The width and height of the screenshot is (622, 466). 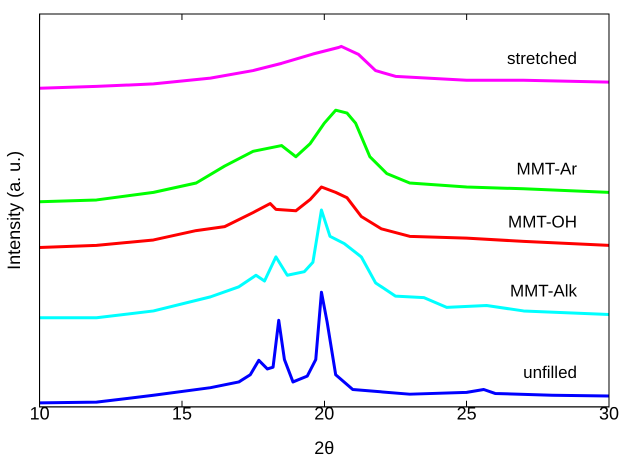 What do you see at coordinates (40, 414) in the screenshot?
I see `x-tick-label: 10` at bounding box center [40, 414].